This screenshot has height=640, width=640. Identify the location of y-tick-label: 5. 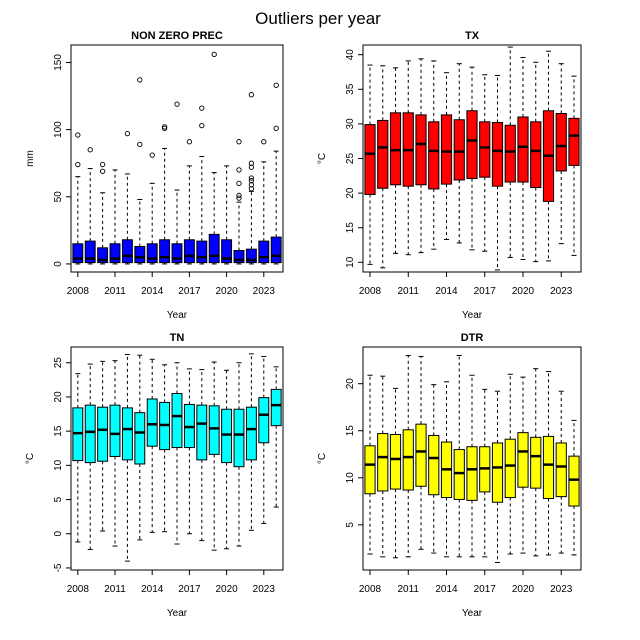
(350, 525).